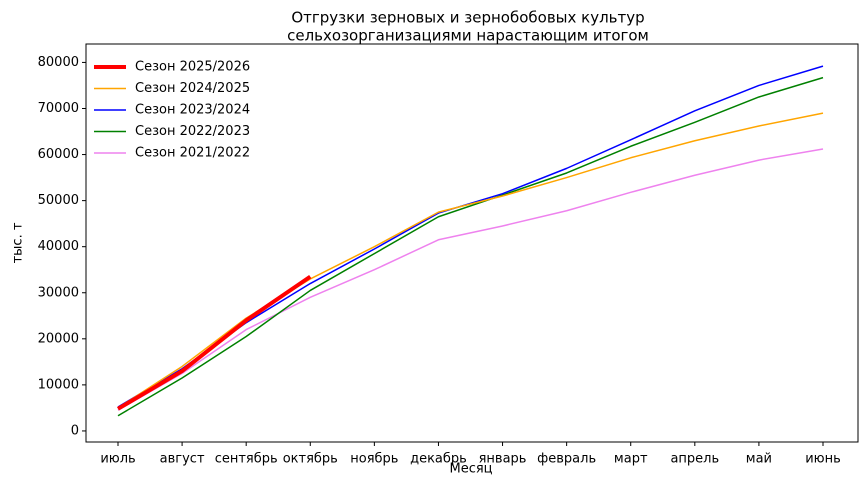 The height and width of the screenshot is (487, 868). What do you see at coordinates (374, 459) in the screenshot?
I see `x-tick-label: ноябрь` at bounding box center [374, 459].